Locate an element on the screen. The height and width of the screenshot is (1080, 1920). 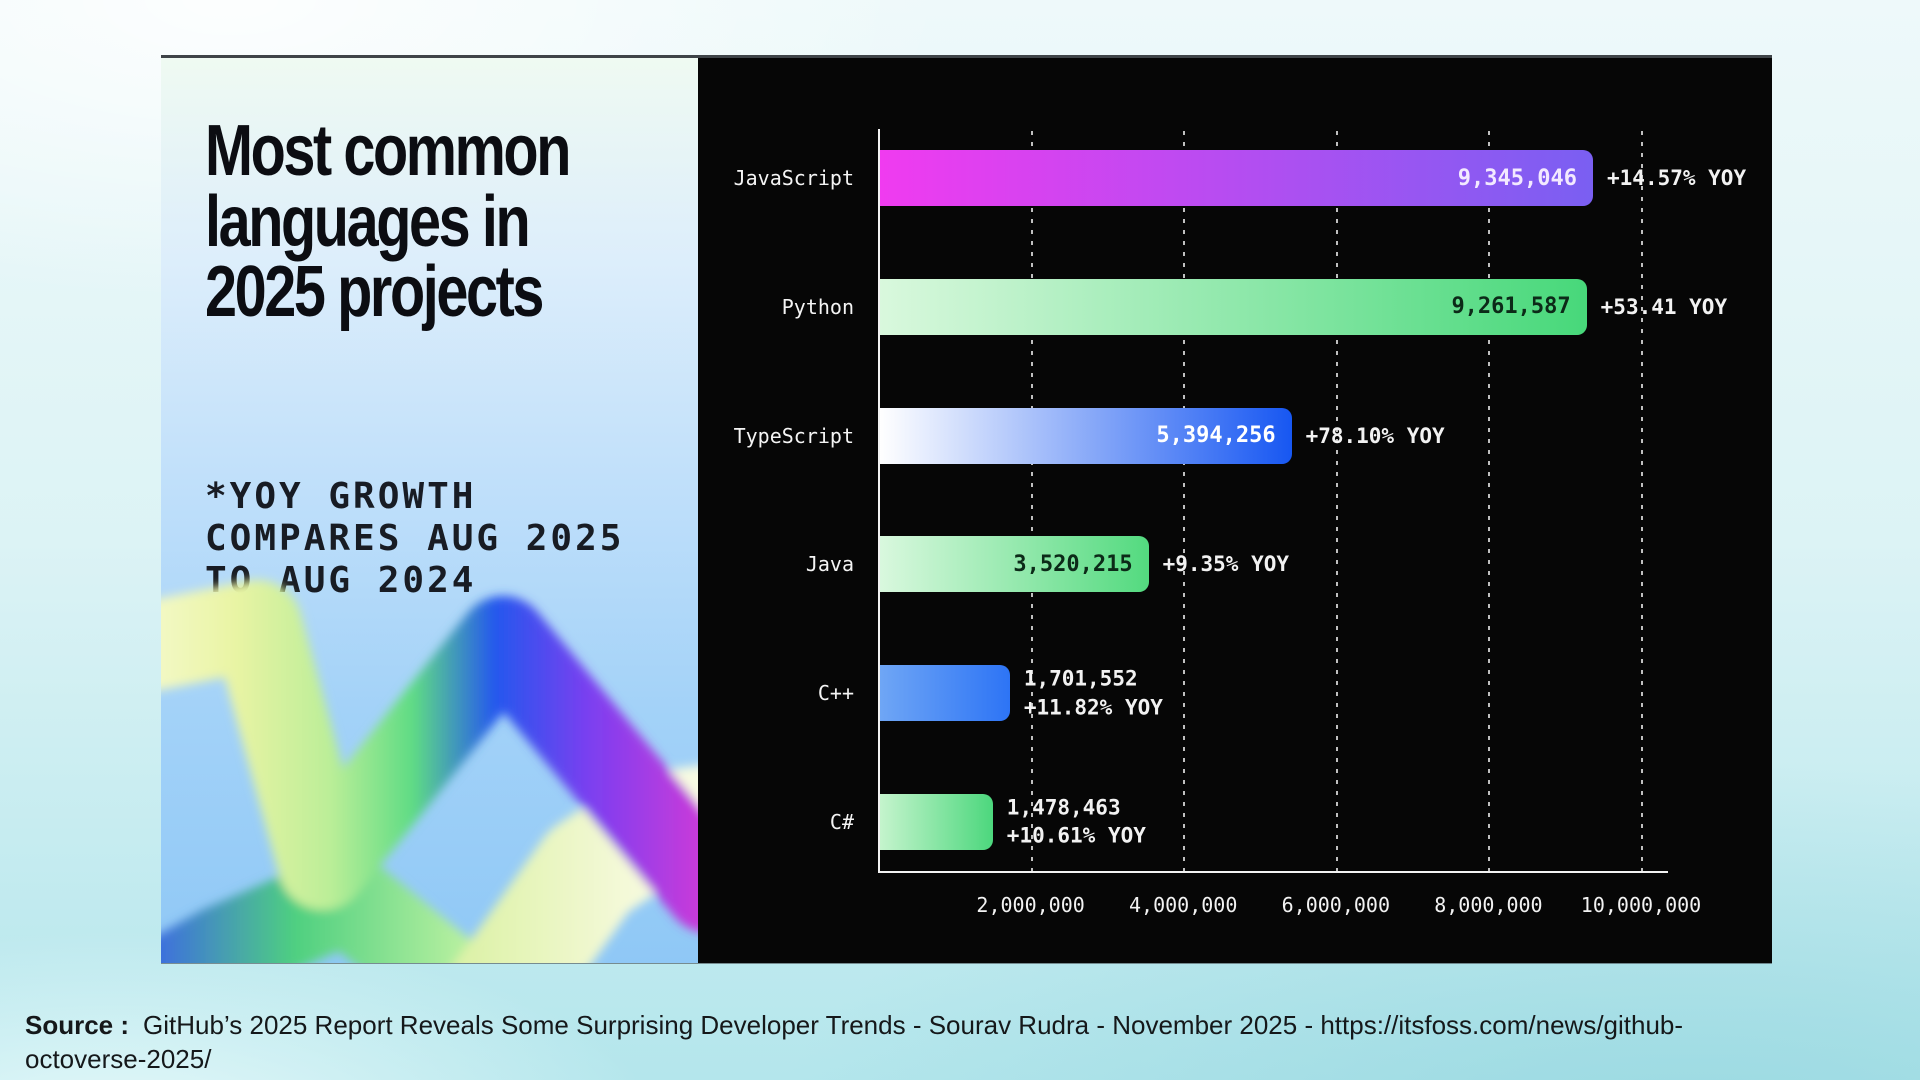
growth-label: +9.35% YOY is located at coordinates (1226, 564).